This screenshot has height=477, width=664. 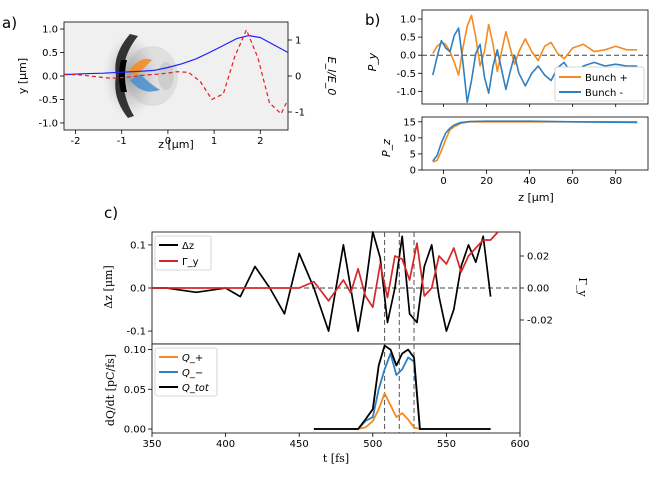 What do you see at coordinates (111, 213) in the screenshot?
I see `panel-c-label: c)` at bounding box center [111, 213].